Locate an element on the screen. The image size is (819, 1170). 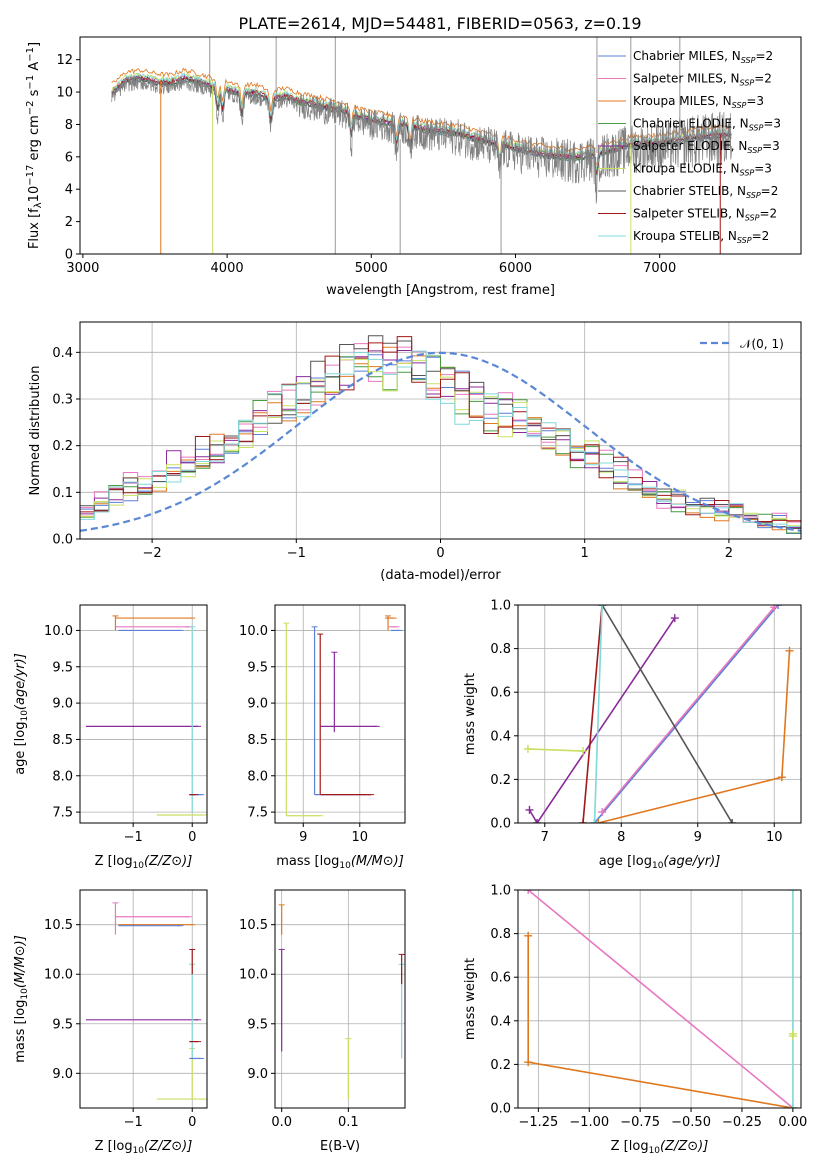
y-tick-label: 12 is located at coordinates (64, 60).